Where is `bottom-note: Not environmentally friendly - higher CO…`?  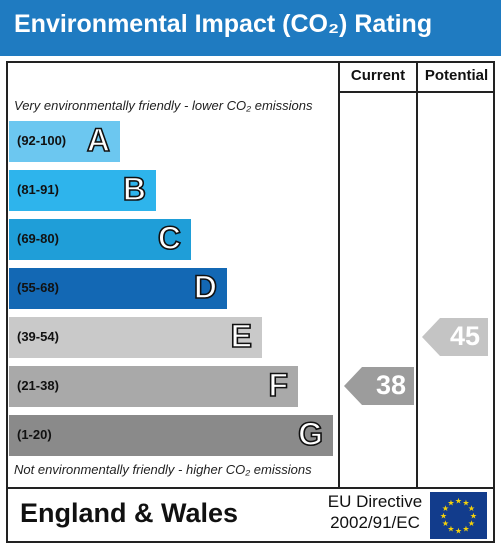
bottom-note: Not environmentally friendly - higher CO… is located at coordinates (163, 469).